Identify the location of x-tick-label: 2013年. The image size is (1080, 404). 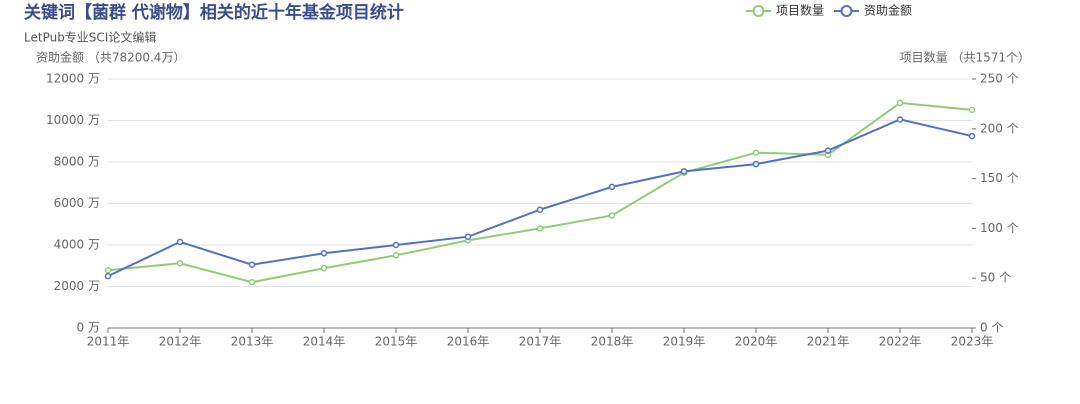
(252, 342).